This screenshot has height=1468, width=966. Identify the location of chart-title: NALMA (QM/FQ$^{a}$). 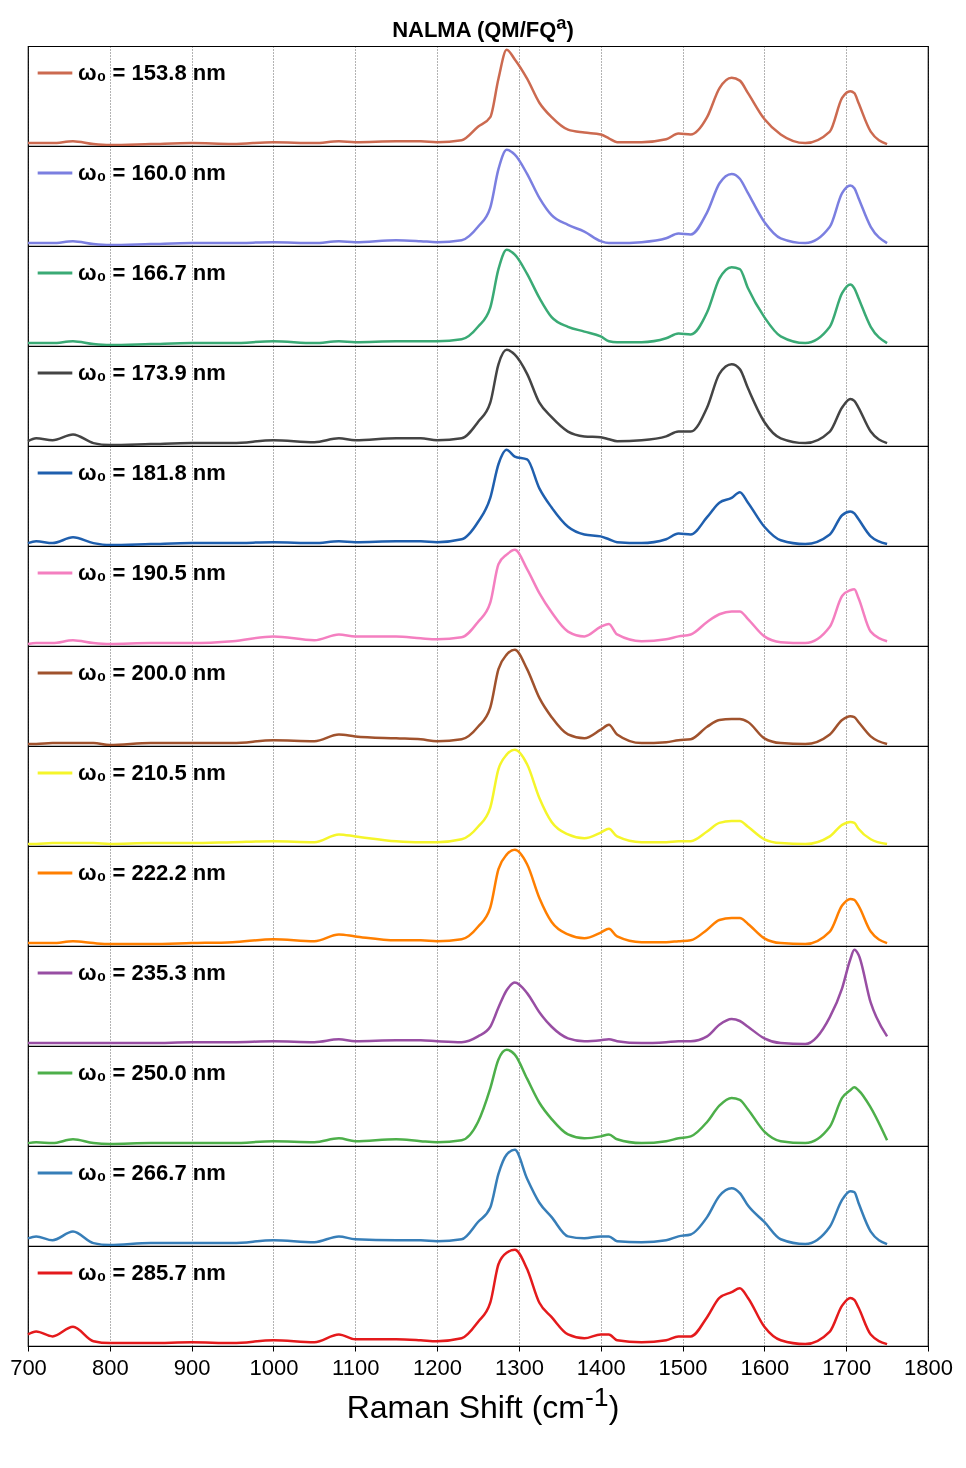
(483, 28).